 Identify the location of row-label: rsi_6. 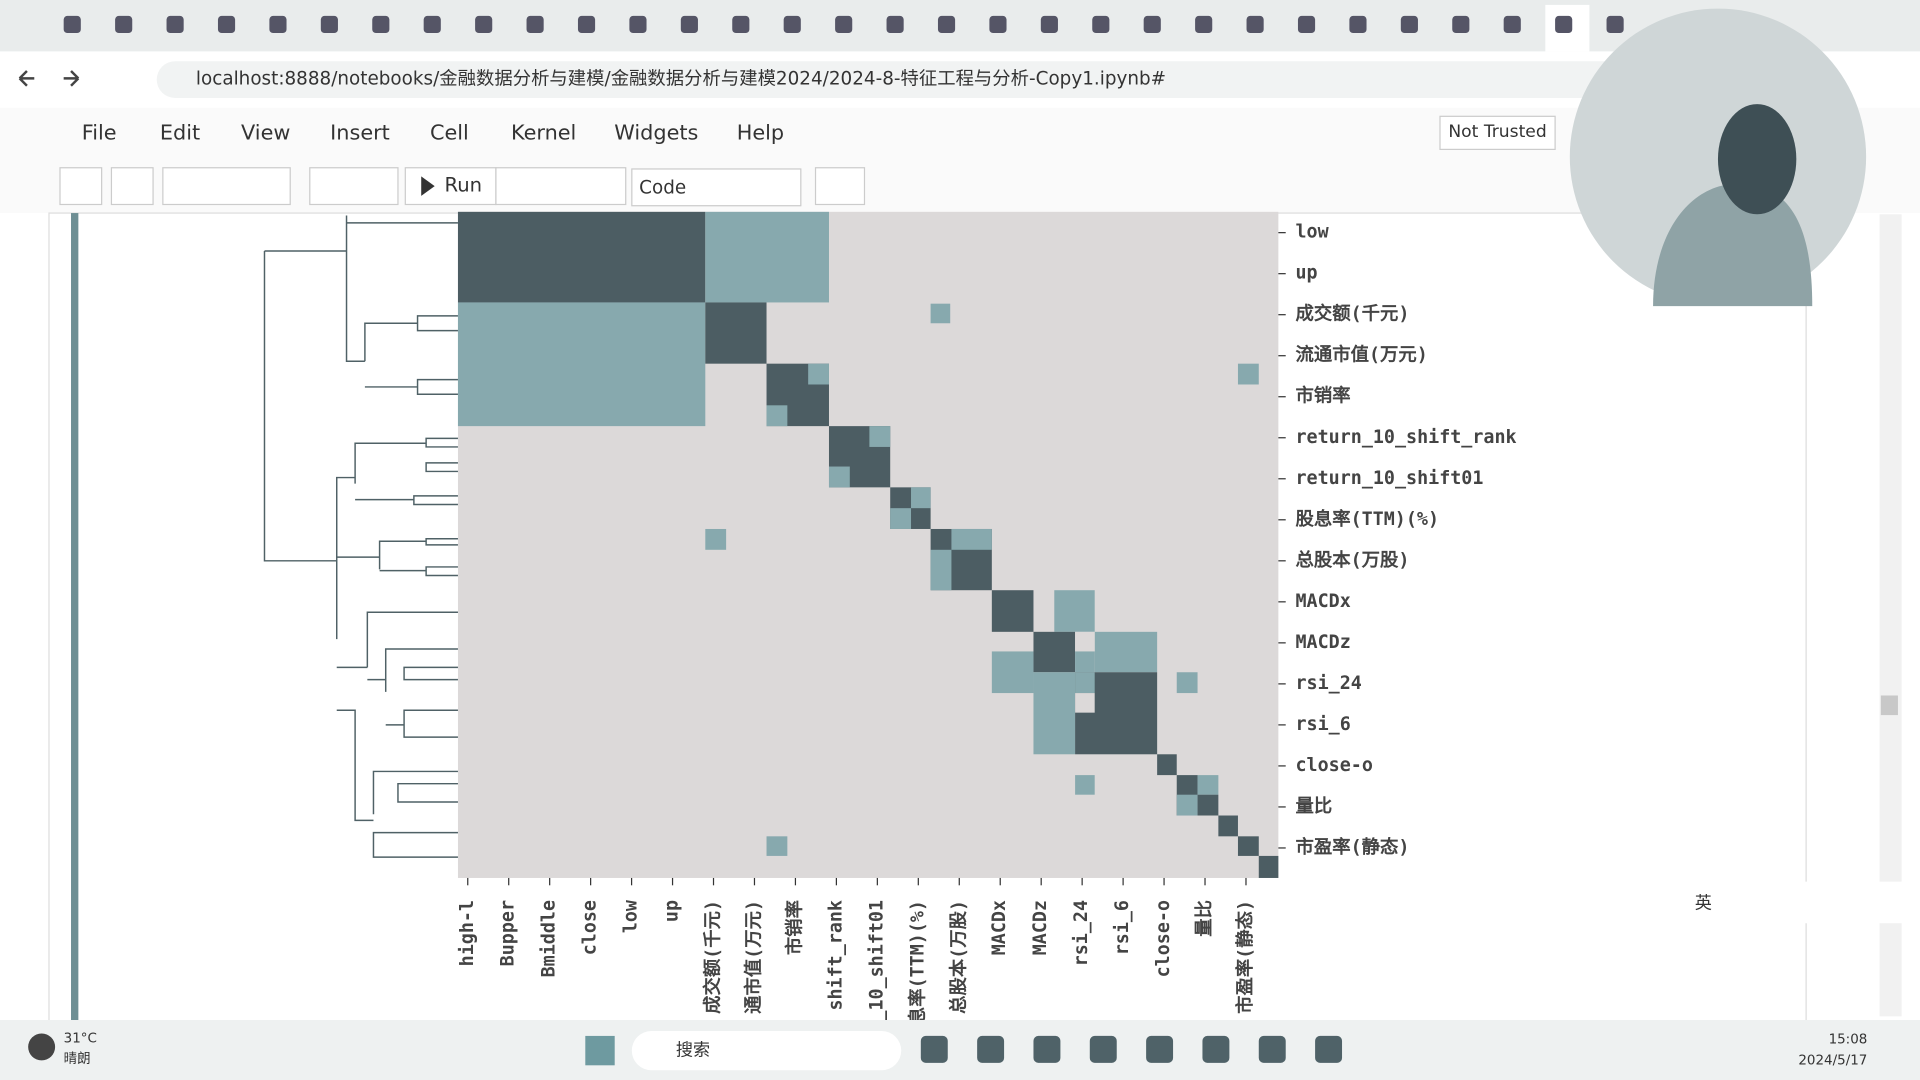
(1323, 724).